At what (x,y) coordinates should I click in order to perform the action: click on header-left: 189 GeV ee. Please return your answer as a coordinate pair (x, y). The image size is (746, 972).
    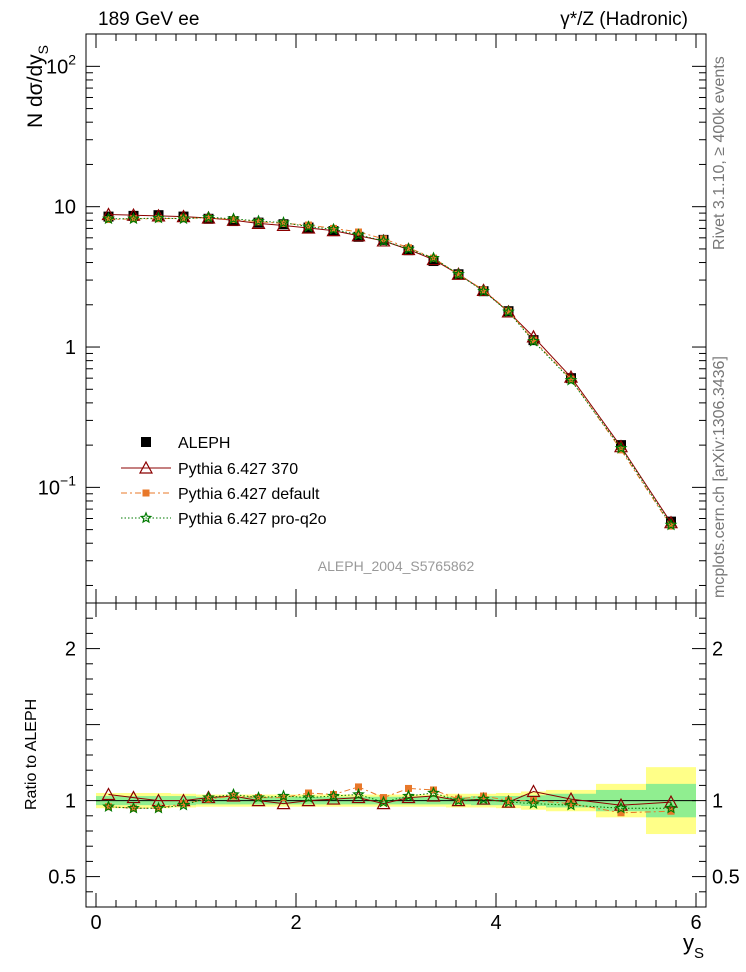
    Looking at the image, I should click on (148, 19).